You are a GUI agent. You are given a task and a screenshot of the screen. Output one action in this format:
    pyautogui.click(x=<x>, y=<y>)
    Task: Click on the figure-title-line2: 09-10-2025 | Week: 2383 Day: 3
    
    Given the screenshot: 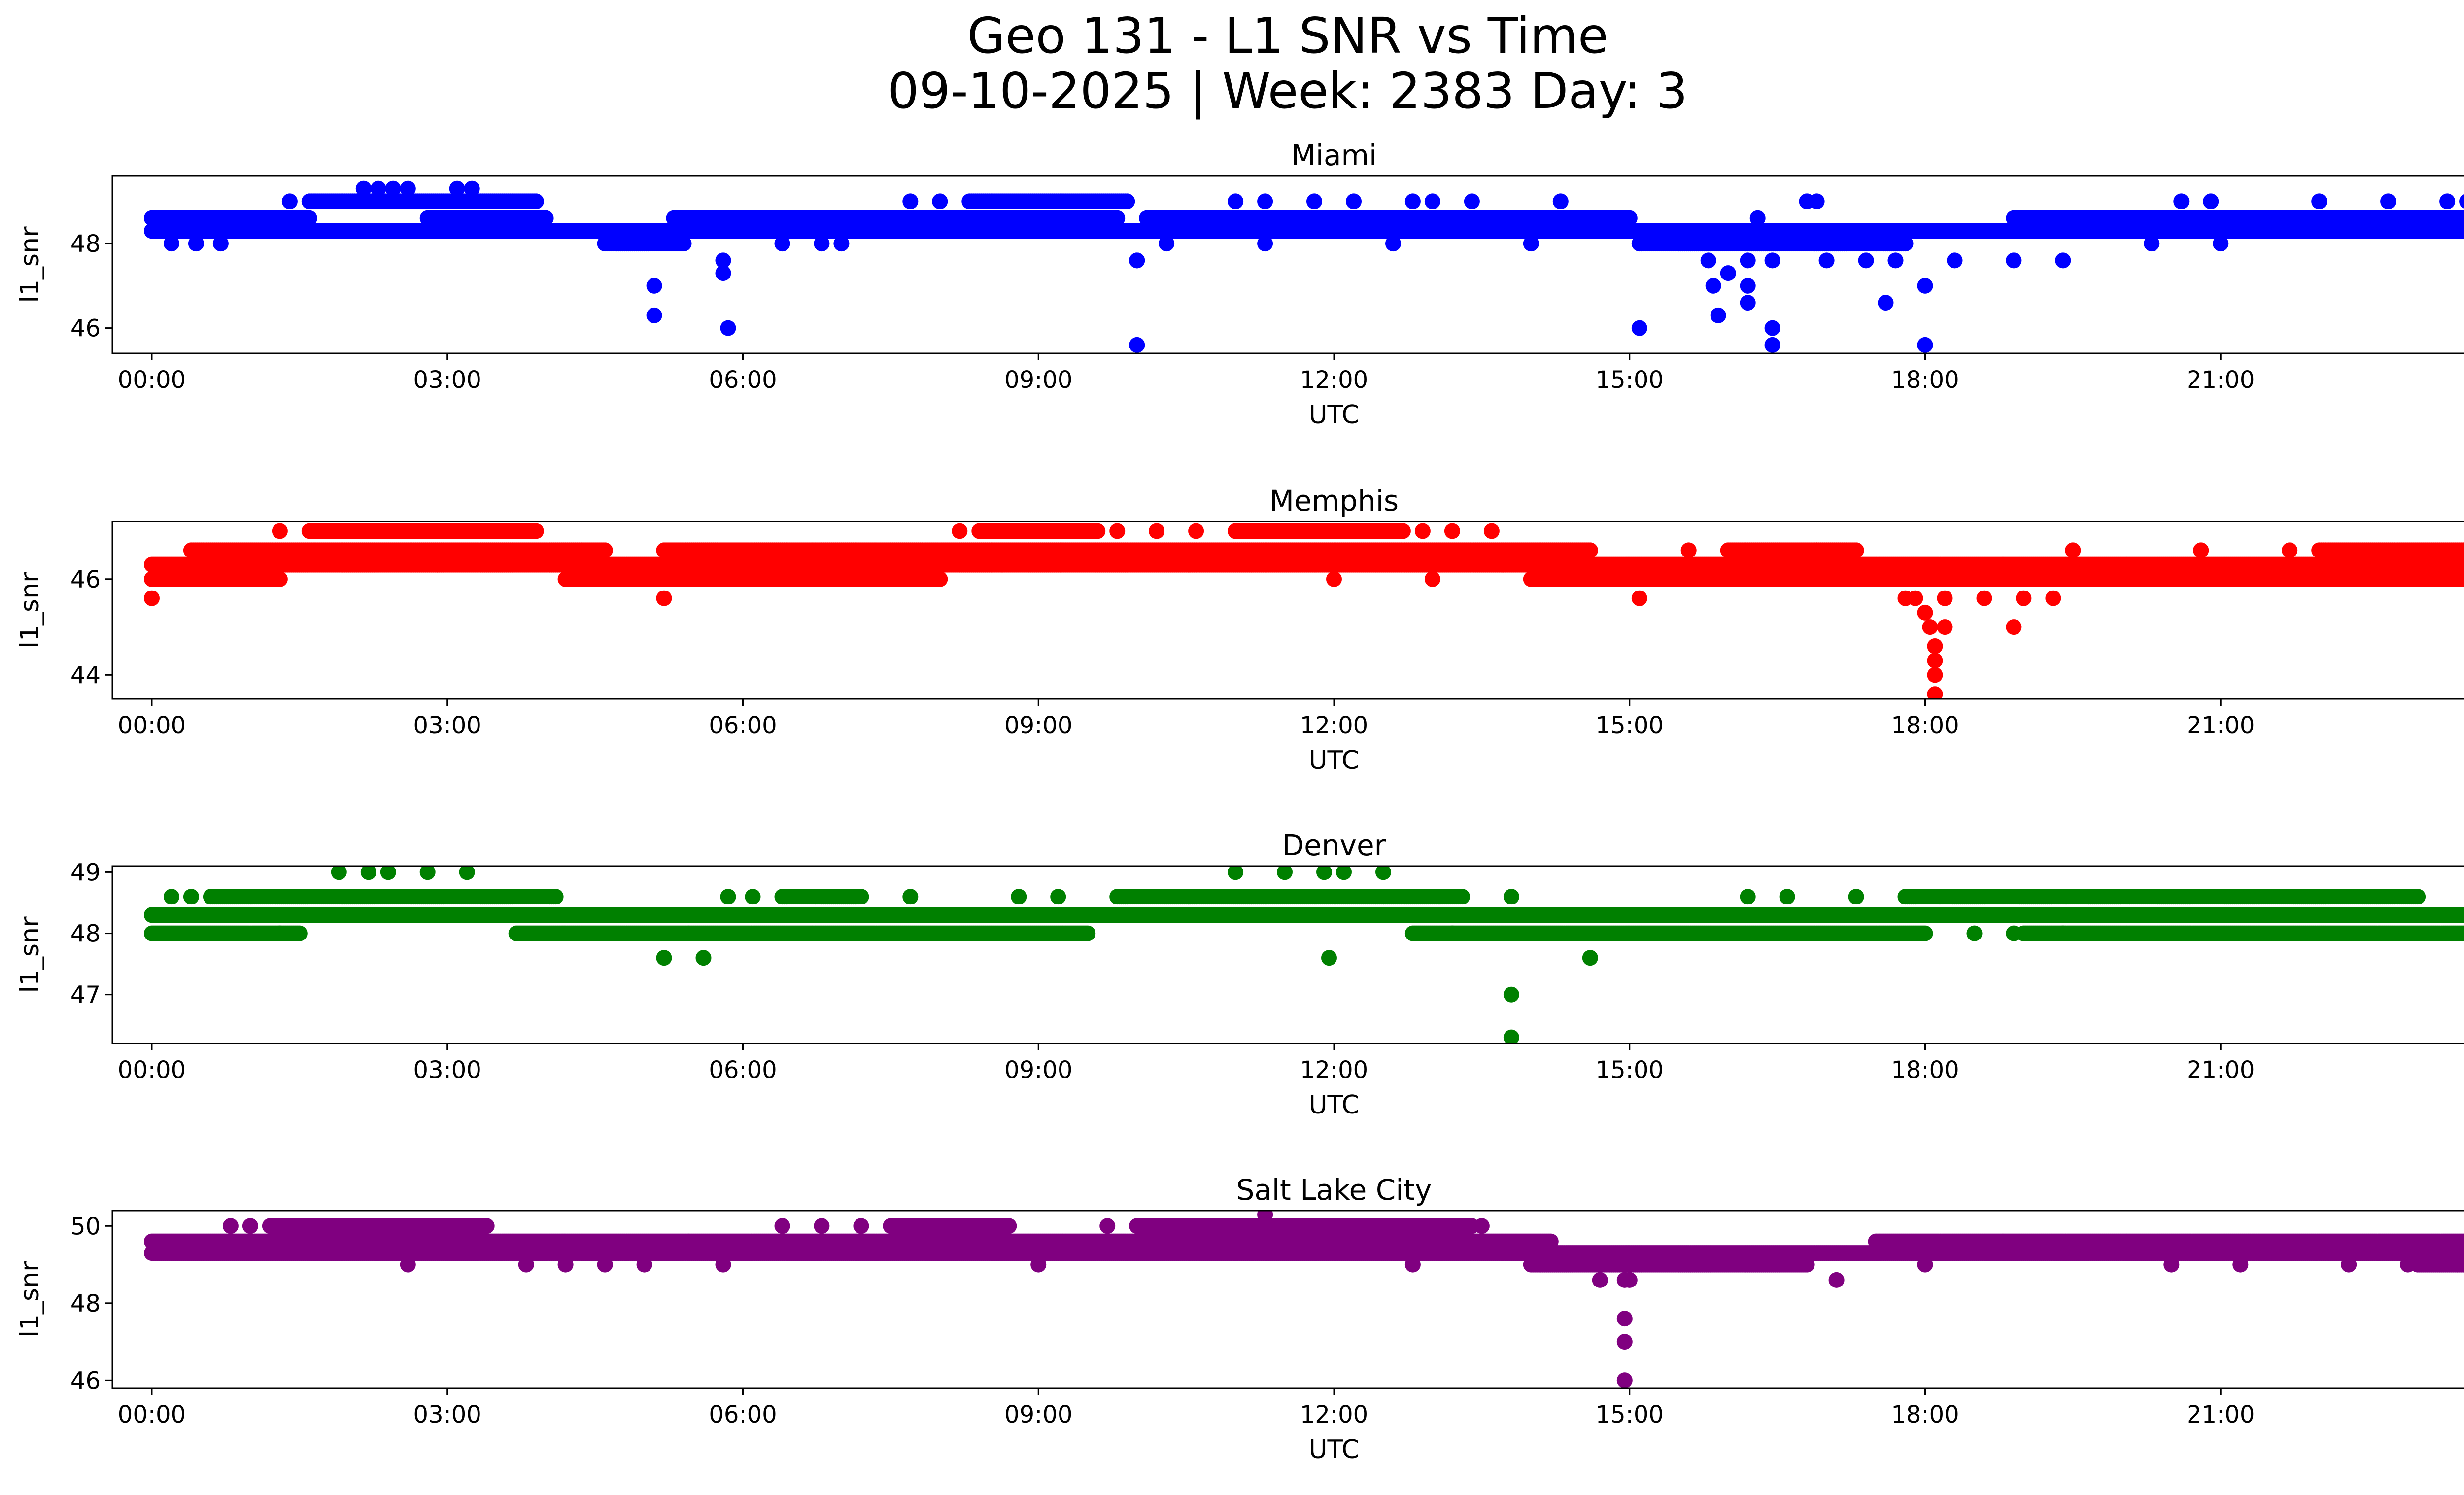 What is the action you would take?
    pyautogui.click(x=1288, y=91)
    